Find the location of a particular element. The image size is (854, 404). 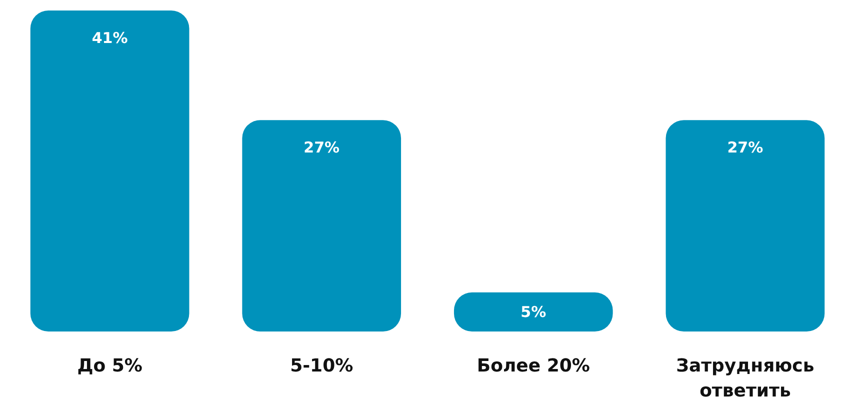

x-tick-label: Более 20% is located at coordinates (533, 366).